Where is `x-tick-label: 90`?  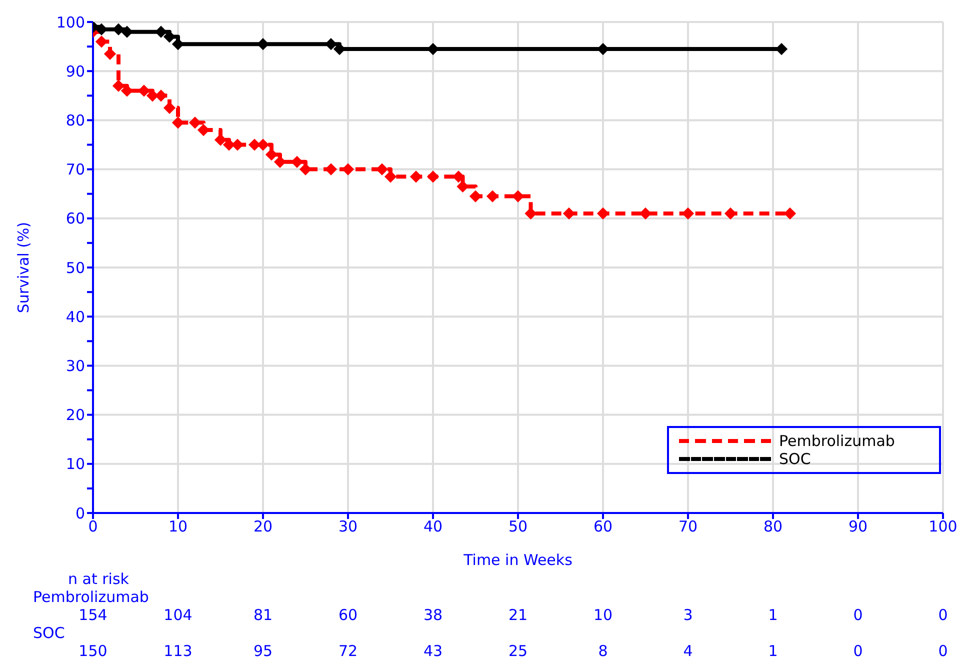
x-tick-label: 90 is located at coordinates (858, 527).